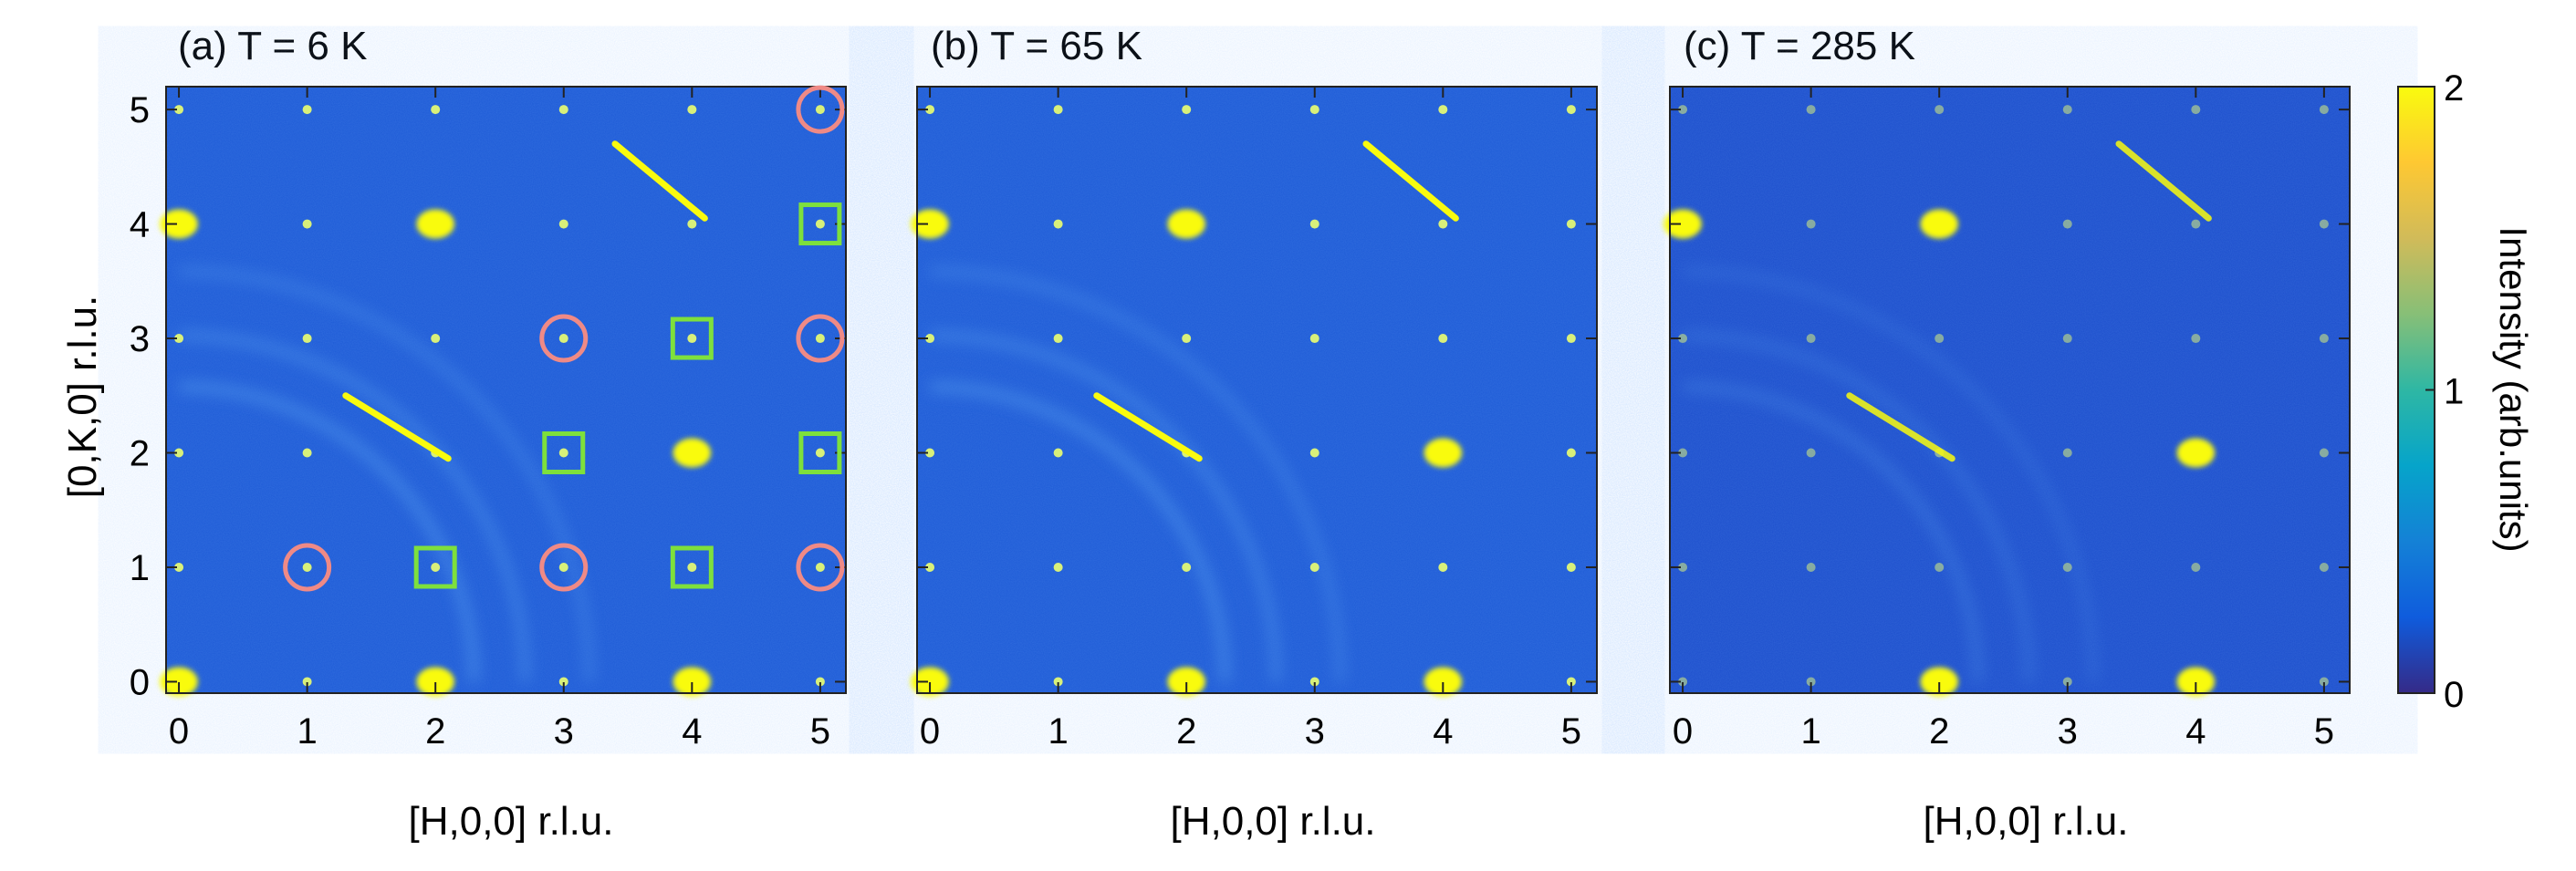 The height and width of the screenshot is (871, 2576). I want to click on panel-b-xlabel: [H,0,0] r.l.u., so click(1273, 821).